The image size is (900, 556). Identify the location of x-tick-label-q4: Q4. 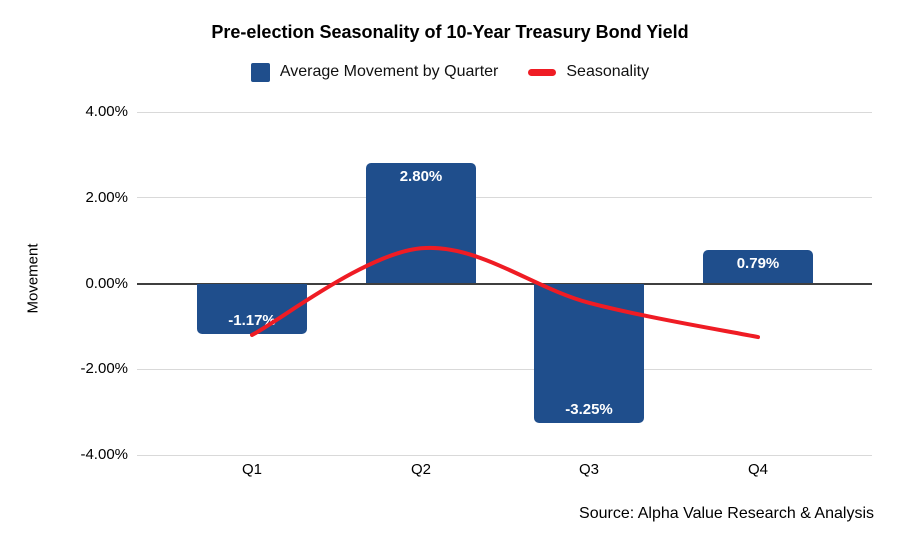
(757, 469).